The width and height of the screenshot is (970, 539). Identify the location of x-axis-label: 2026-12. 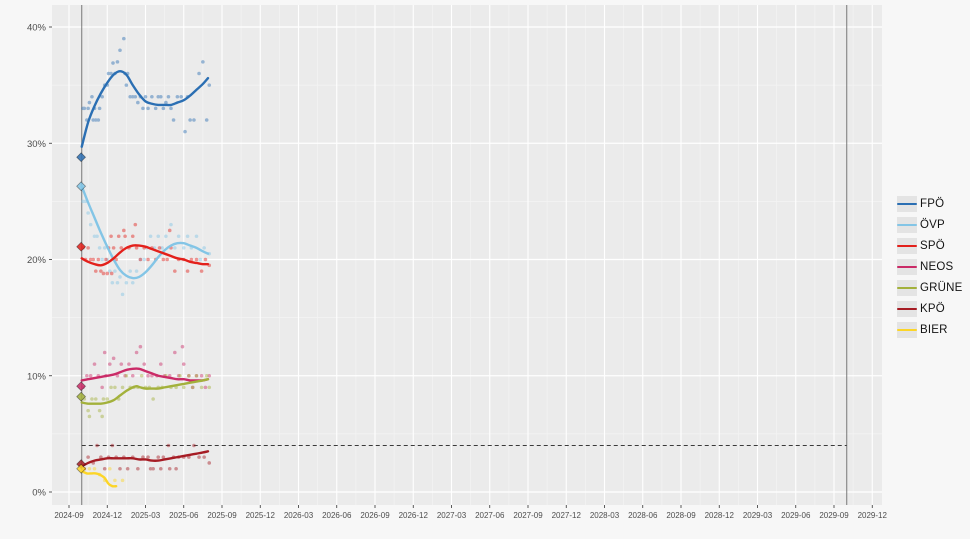
(414, 515).